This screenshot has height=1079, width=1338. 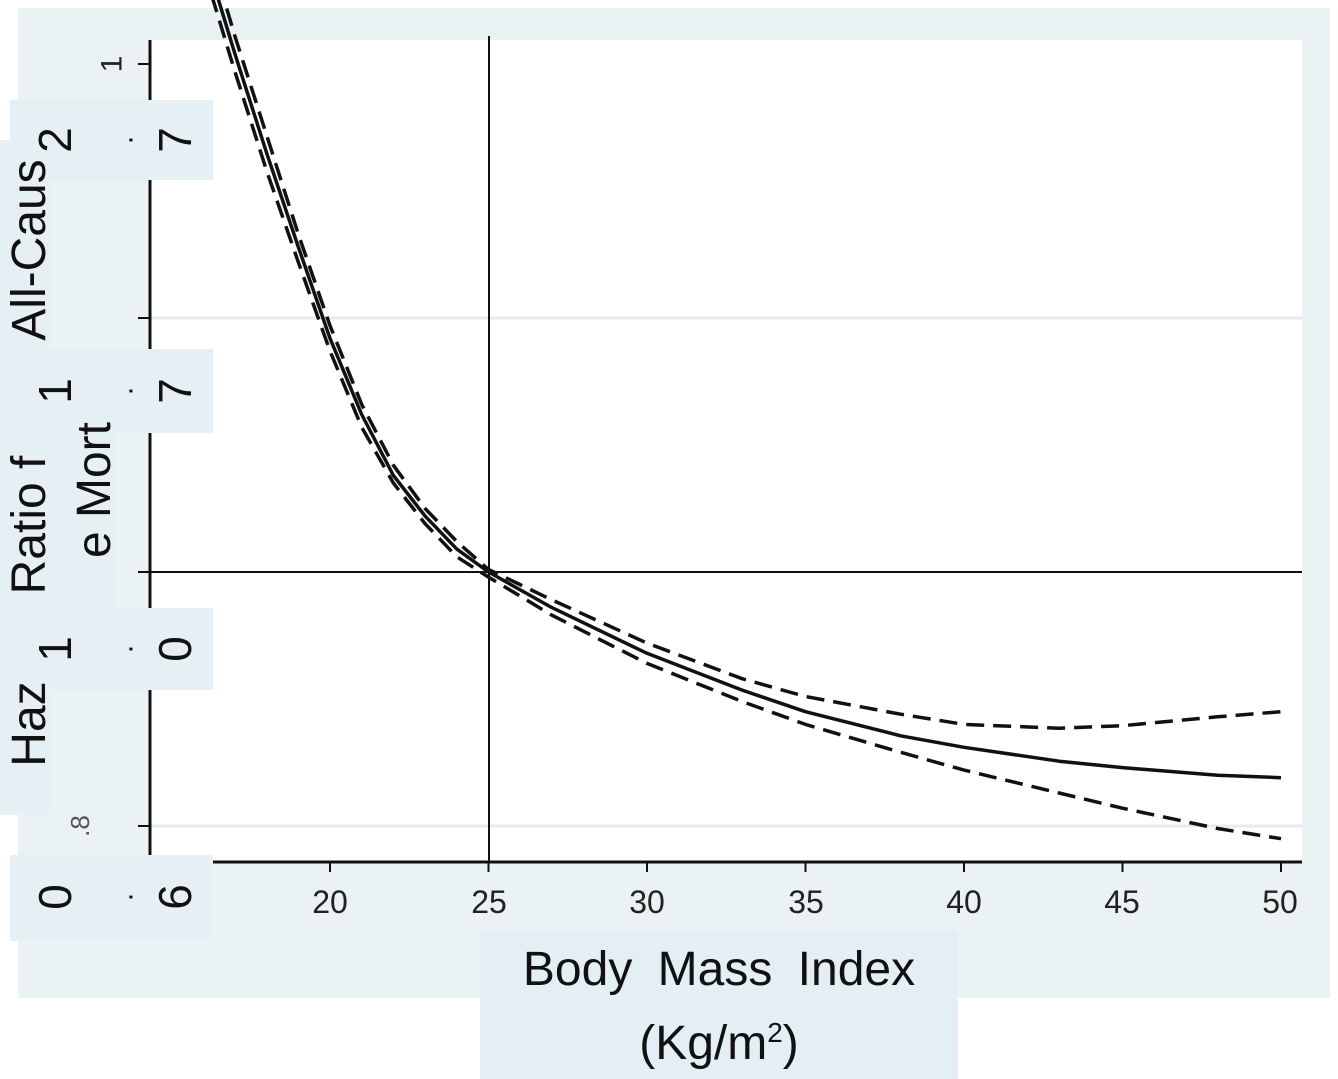 I want to click on x-tick-label: 40, so click(x=964, y=902).